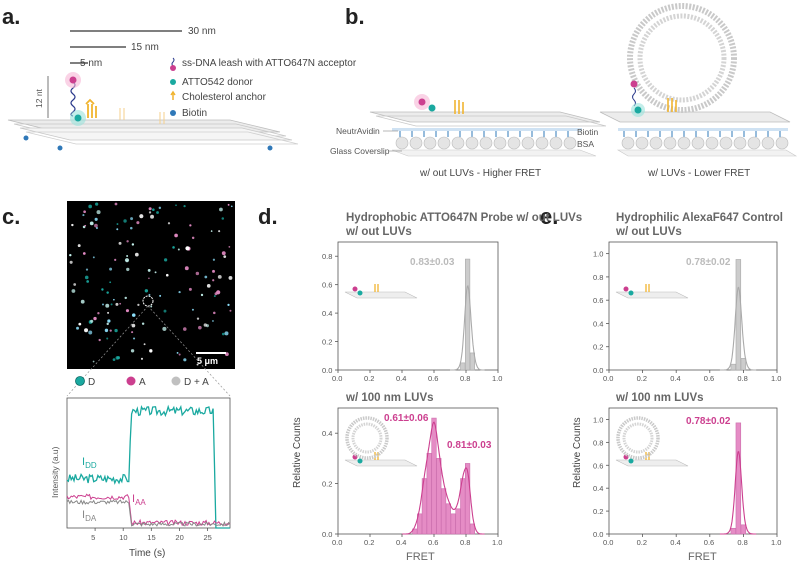 The image size is (800, 568). What do you see at coordinates (598, 370) in the screenshot?
I see `y-tick-label: 0.0` at bounding box center [598, 370].